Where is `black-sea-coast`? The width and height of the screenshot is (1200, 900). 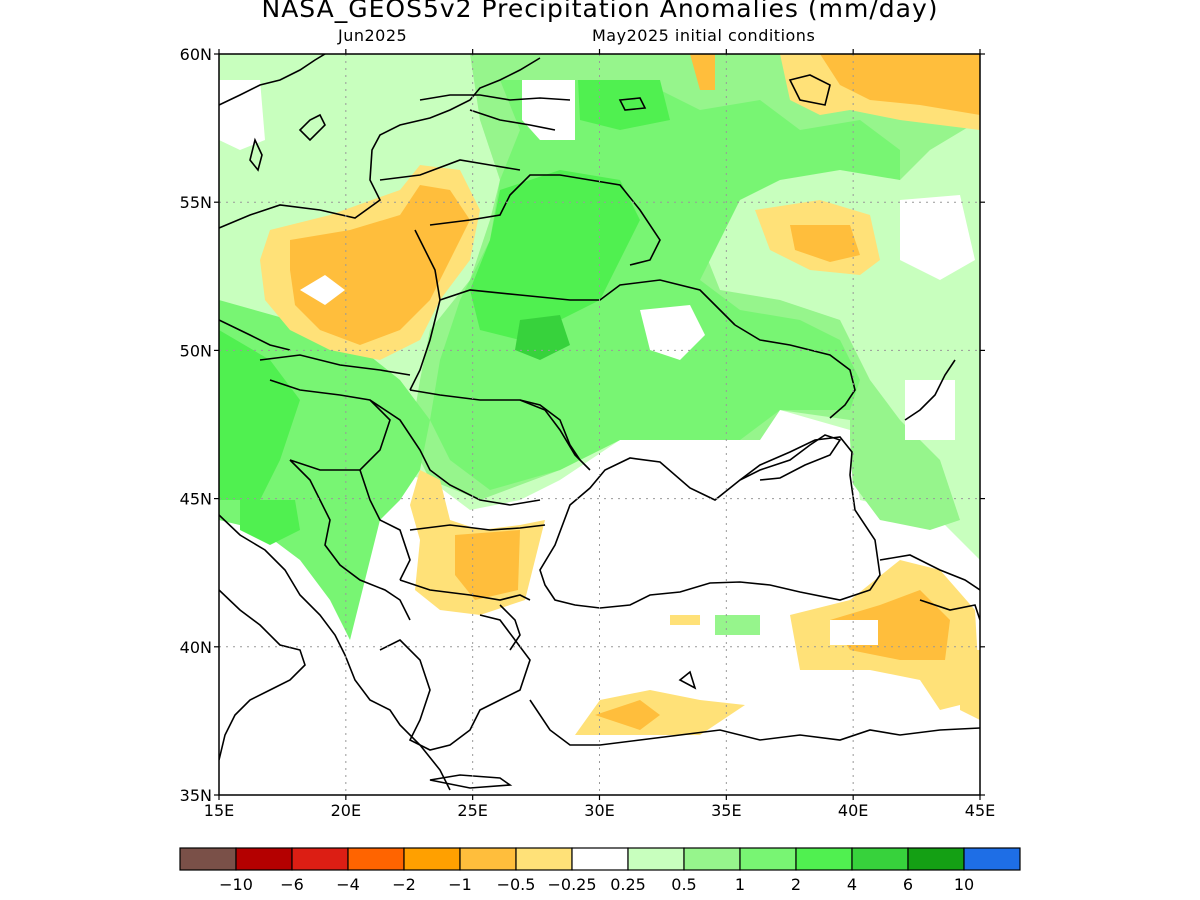
black-sea-coast is located at coordinates (710, 522).